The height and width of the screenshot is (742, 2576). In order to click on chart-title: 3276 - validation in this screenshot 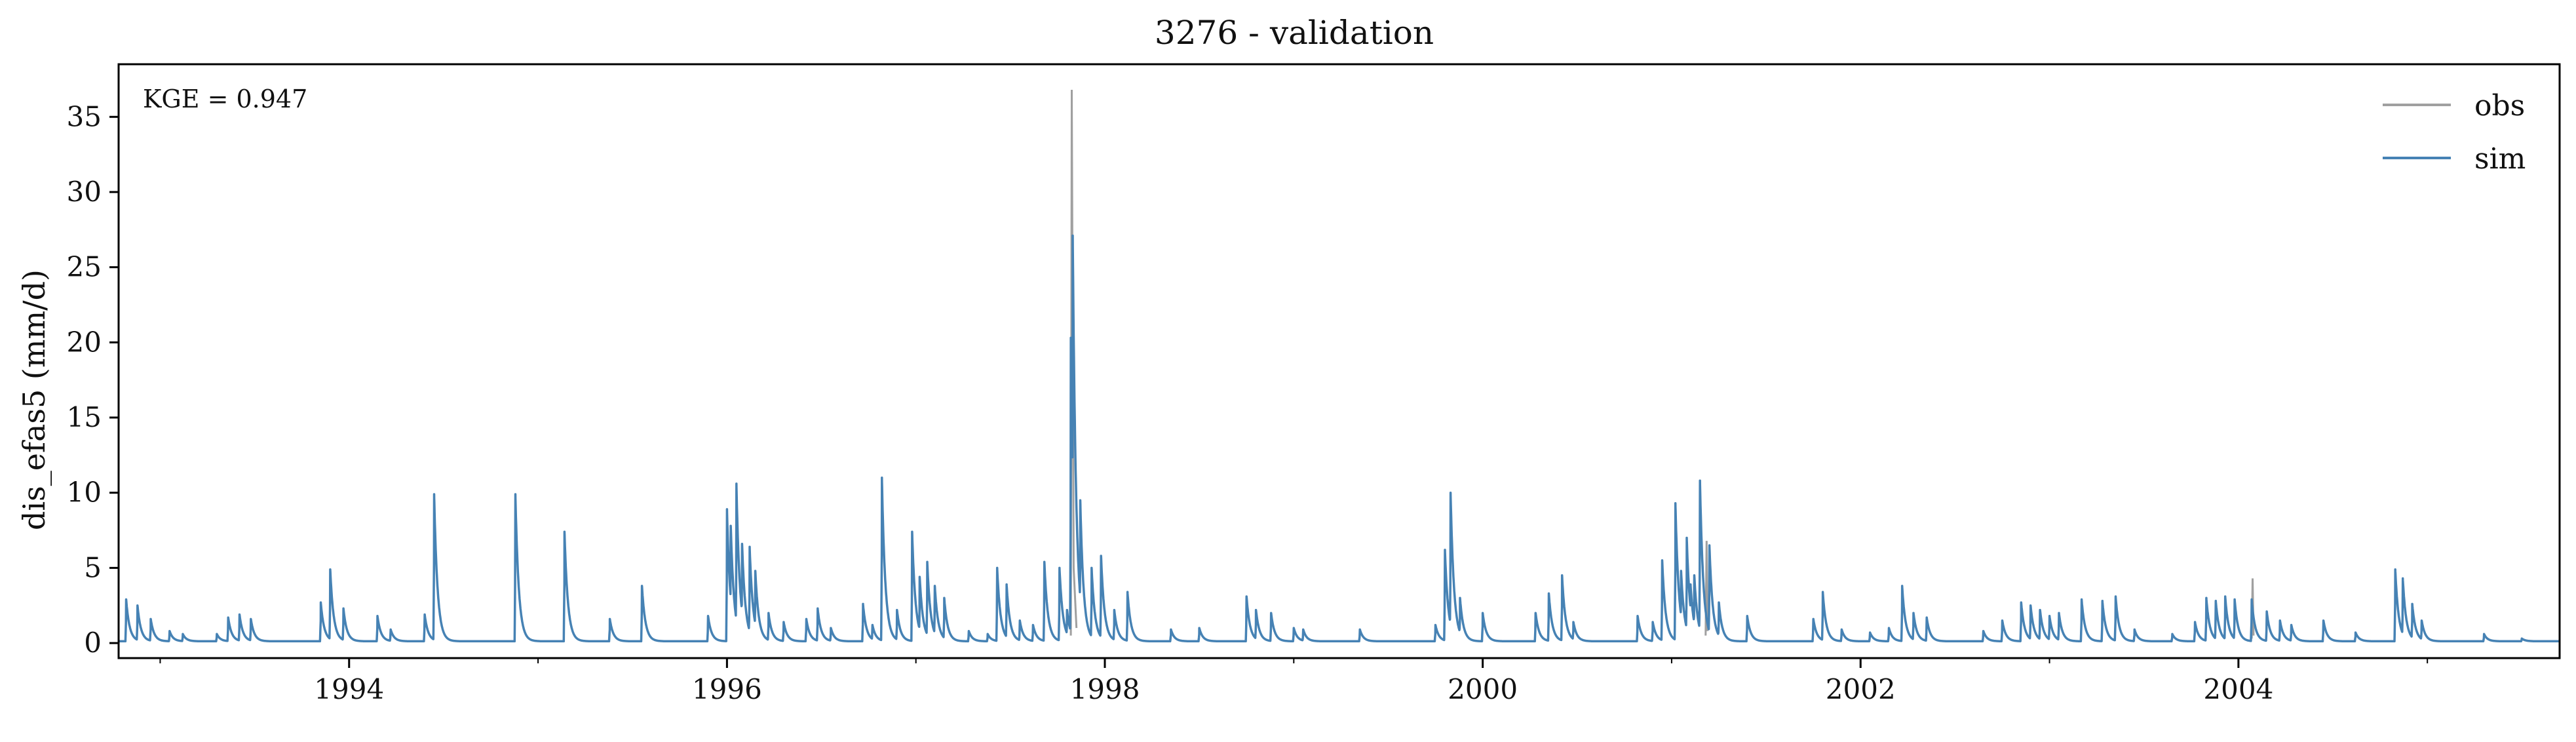, I will do `click(1294, 33)`.